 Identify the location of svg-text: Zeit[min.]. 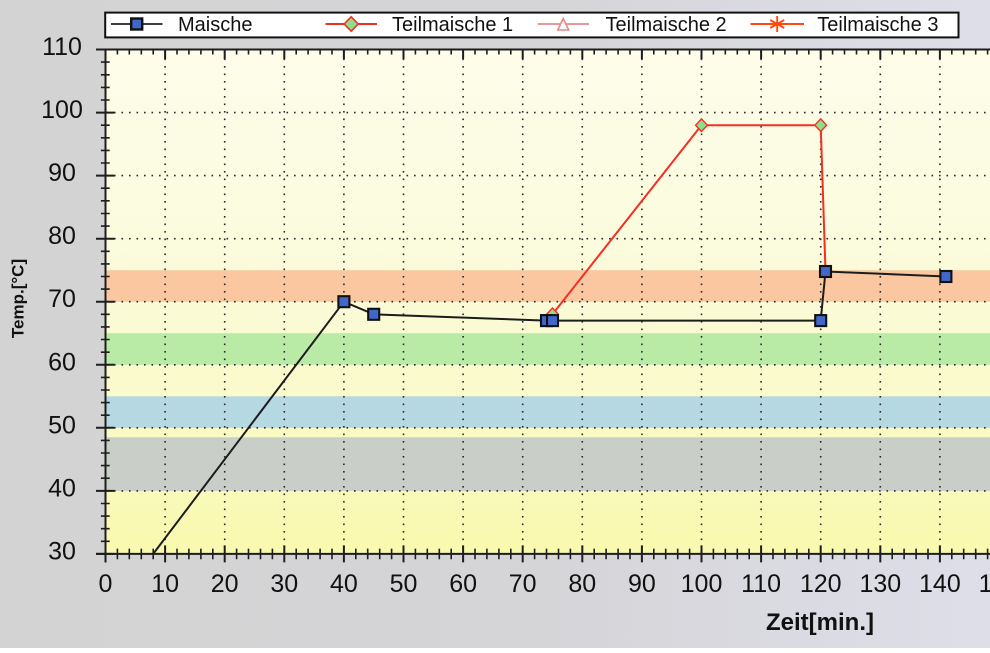
(820, 622).